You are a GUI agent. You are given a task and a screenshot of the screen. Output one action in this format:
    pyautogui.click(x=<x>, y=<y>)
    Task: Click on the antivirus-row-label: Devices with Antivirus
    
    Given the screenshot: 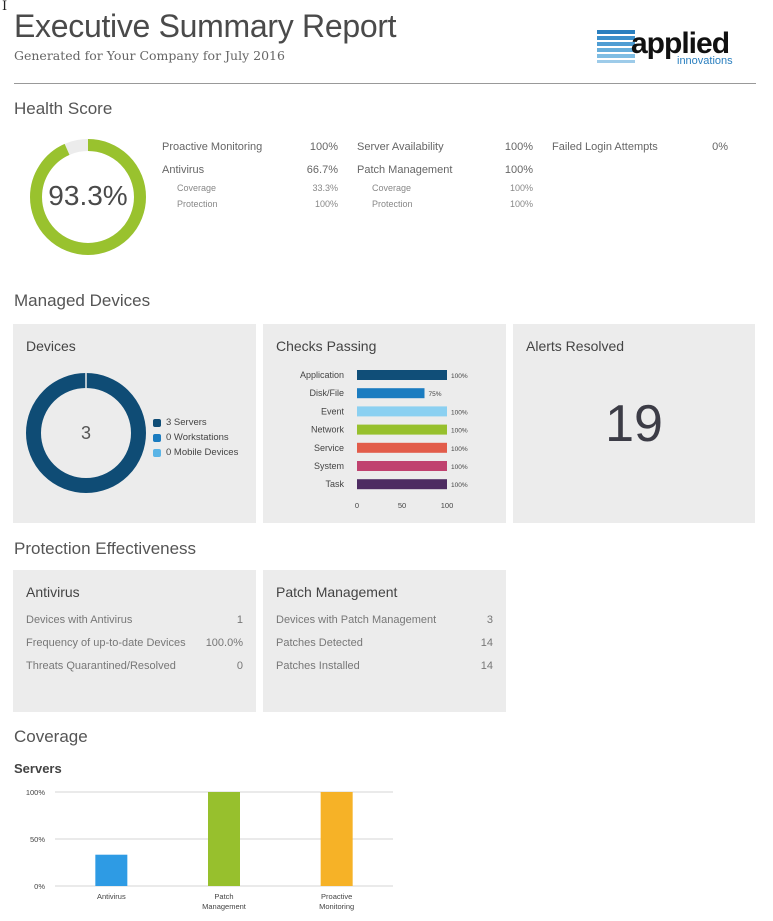 What is the action you would take?
    pyautogui.click(x=79, y=620)
    